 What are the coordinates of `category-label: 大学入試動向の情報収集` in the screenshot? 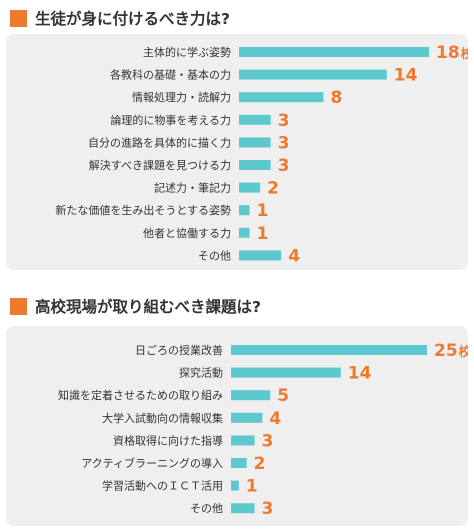 It's located at (162, 418).